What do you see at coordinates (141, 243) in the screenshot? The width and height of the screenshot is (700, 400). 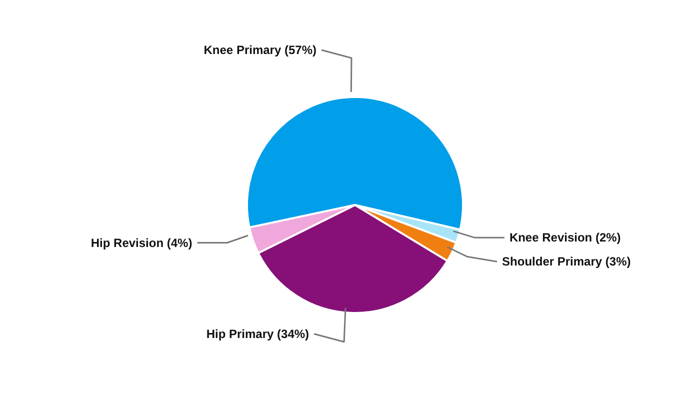 I see `slice-label: Hip Revision (4%)` at bounding box center [141, 243].